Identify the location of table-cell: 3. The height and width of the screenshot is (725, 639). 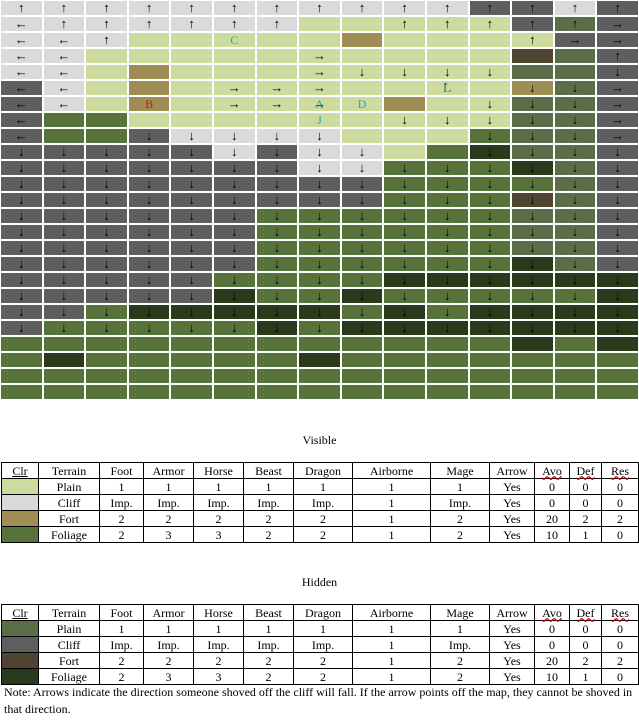
(218, 534).